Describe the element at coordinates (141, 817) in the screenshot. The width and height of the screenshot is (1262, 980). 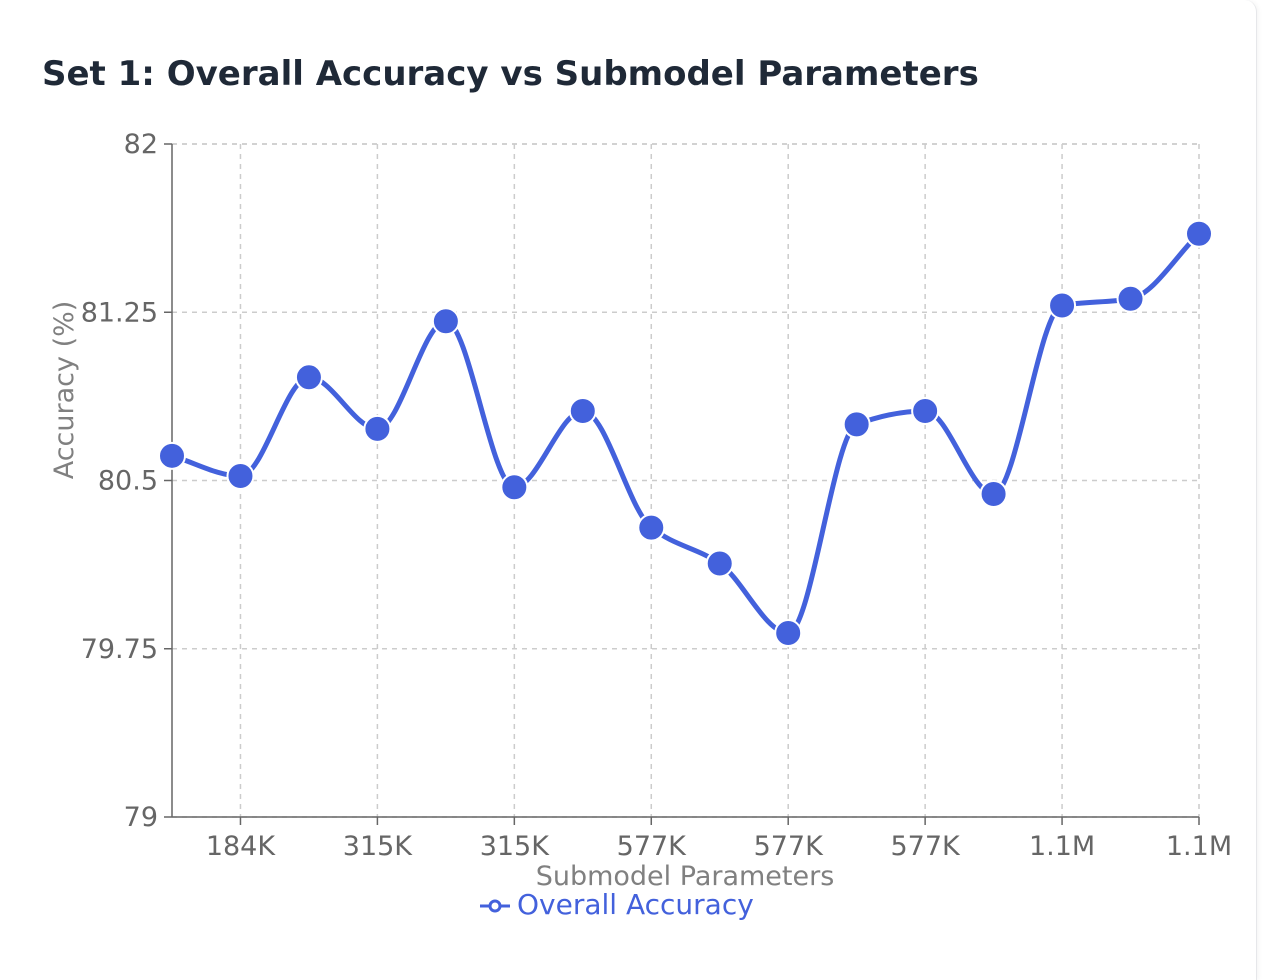
I see `y-tick-label: 79` at that location.